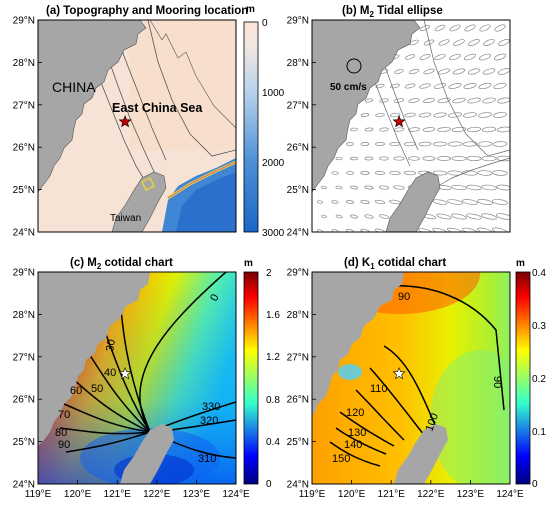 The width and height of the screenshot is (550, 510). Describe the element at coordinates (471, 494) in the screenshot. I see `lon-tick-label: 123°E` at that location.